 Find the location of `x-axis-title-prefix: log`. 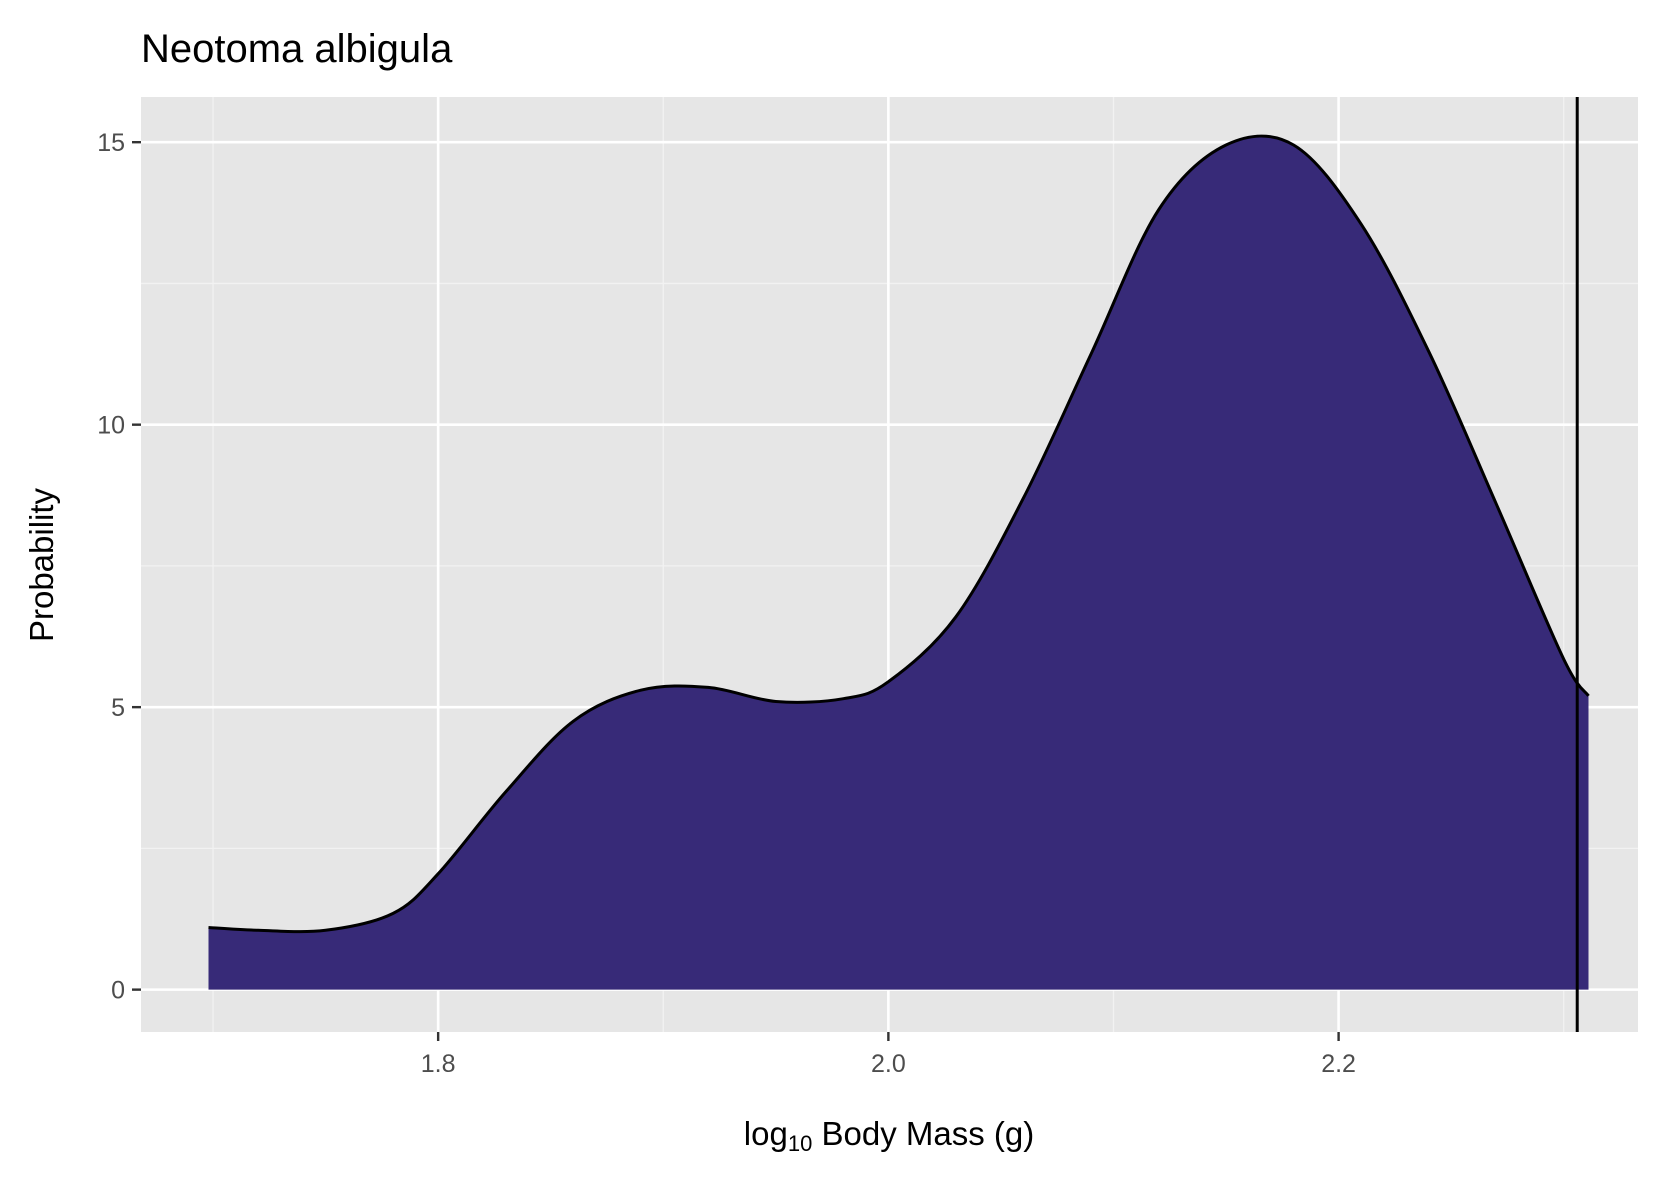

x-axis-title-prefix: log is located at coordinates (766, 1133).